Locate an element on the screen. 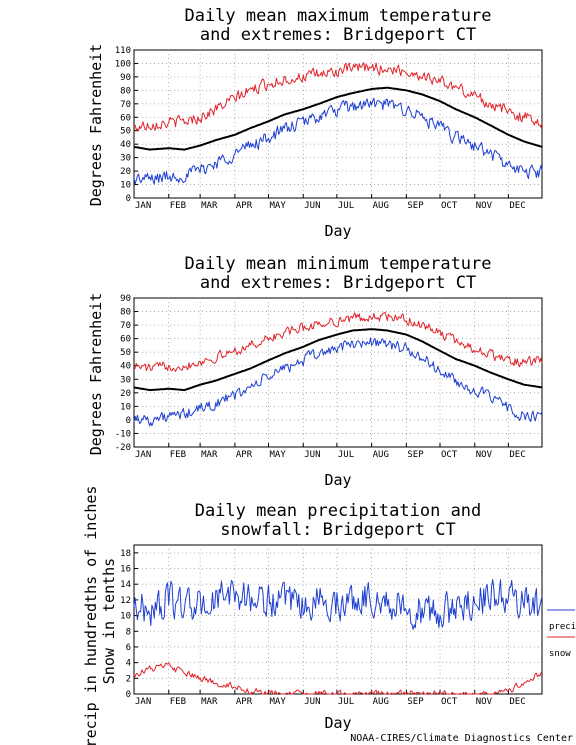  chart-max-xtick-label: NOV is located at coordinates (484, 206).